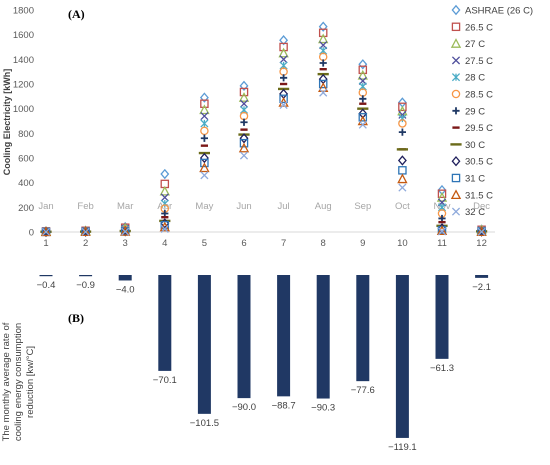  Describe the element at coordinates (475, 111) in the screenshot. I see `legend-entry-label: 29 C` at that location.